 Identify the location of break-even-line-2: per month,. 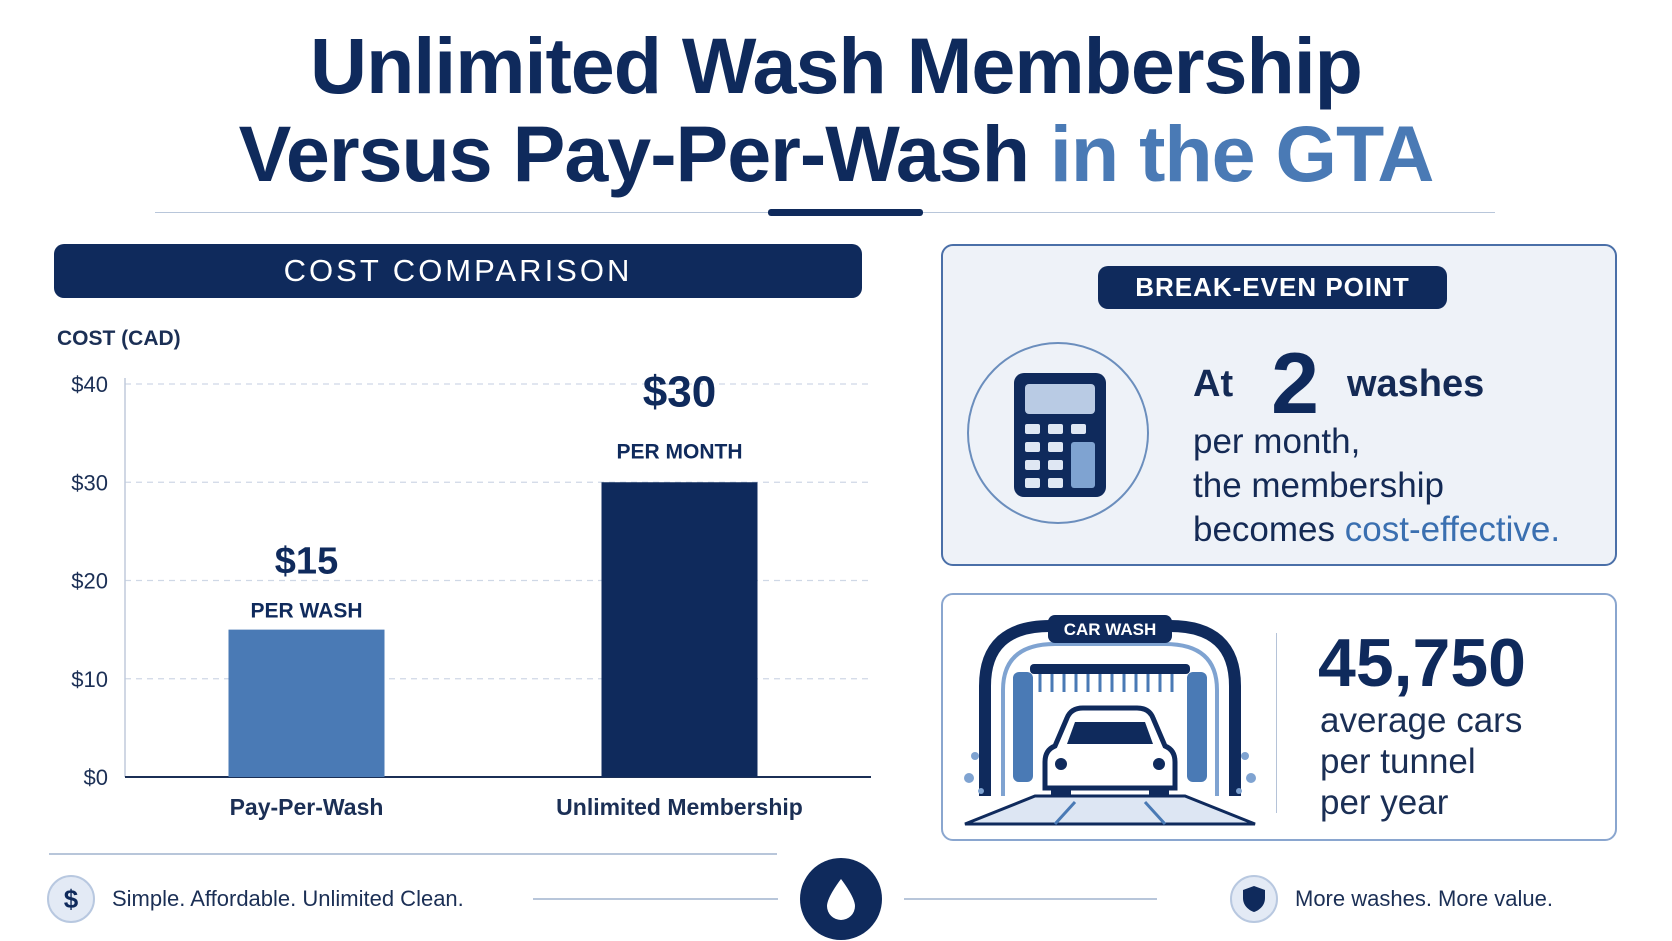
(1277, 441).